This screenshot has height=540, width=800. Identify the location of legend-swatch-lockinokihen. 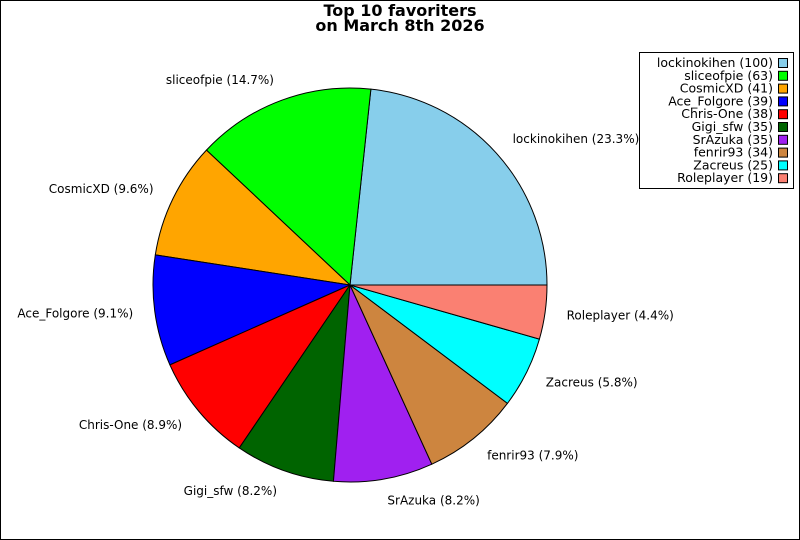
(783, 63).